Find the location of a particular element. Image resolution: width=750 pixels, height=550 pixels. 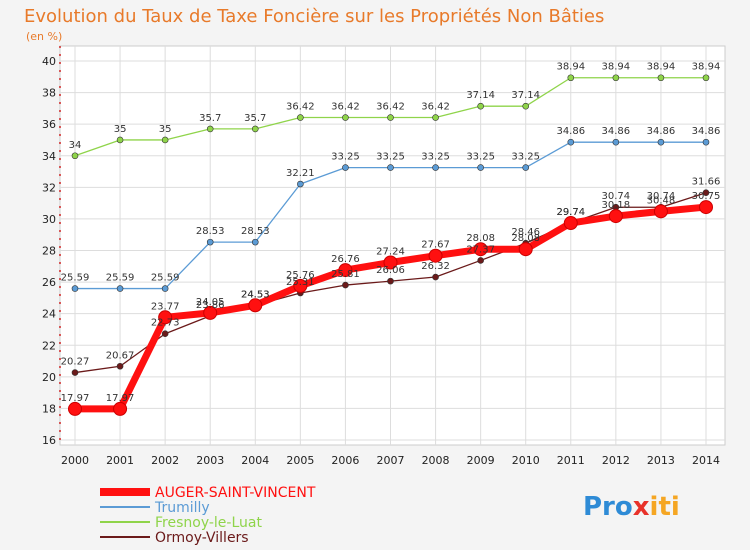

data-label-ormoy-villers: 20.27 is located at coordinates (75, 362).